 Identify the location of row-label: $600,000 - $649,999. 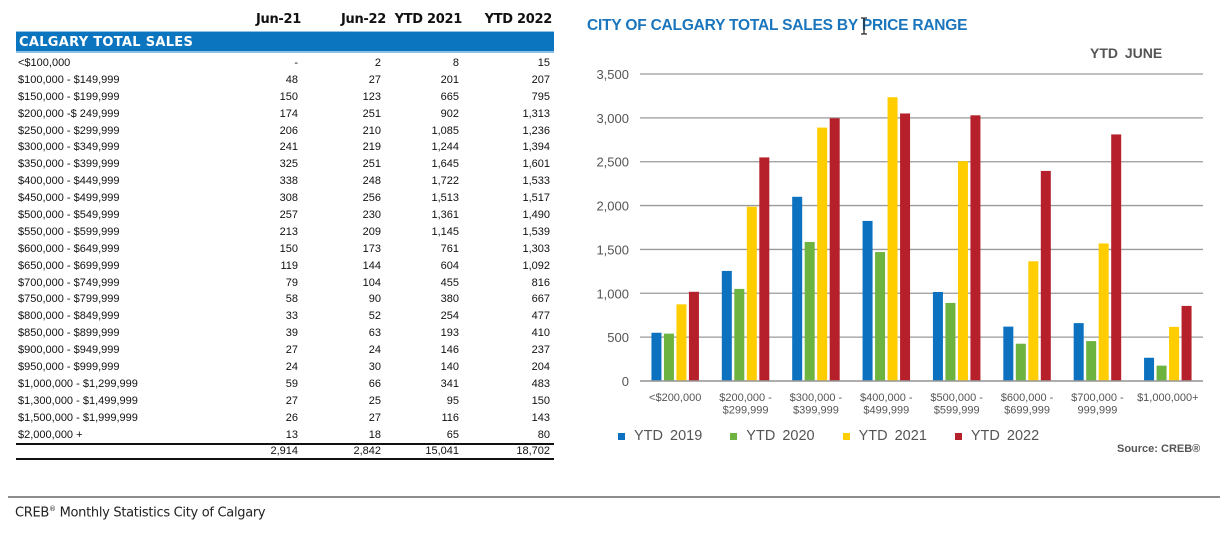
(69, 248).